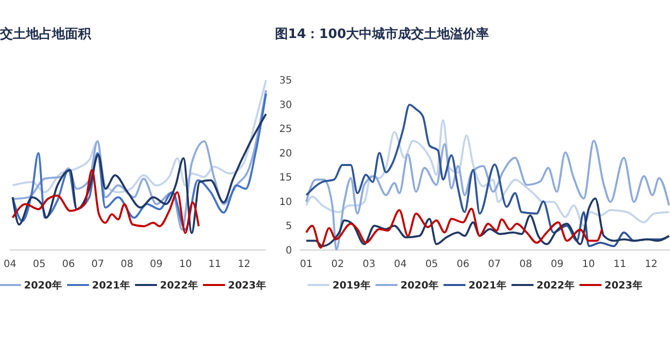 Image resolution: width=670 pixels, height=345 pixels. I want to click on y-tick-label: 10, so click(285, 202).